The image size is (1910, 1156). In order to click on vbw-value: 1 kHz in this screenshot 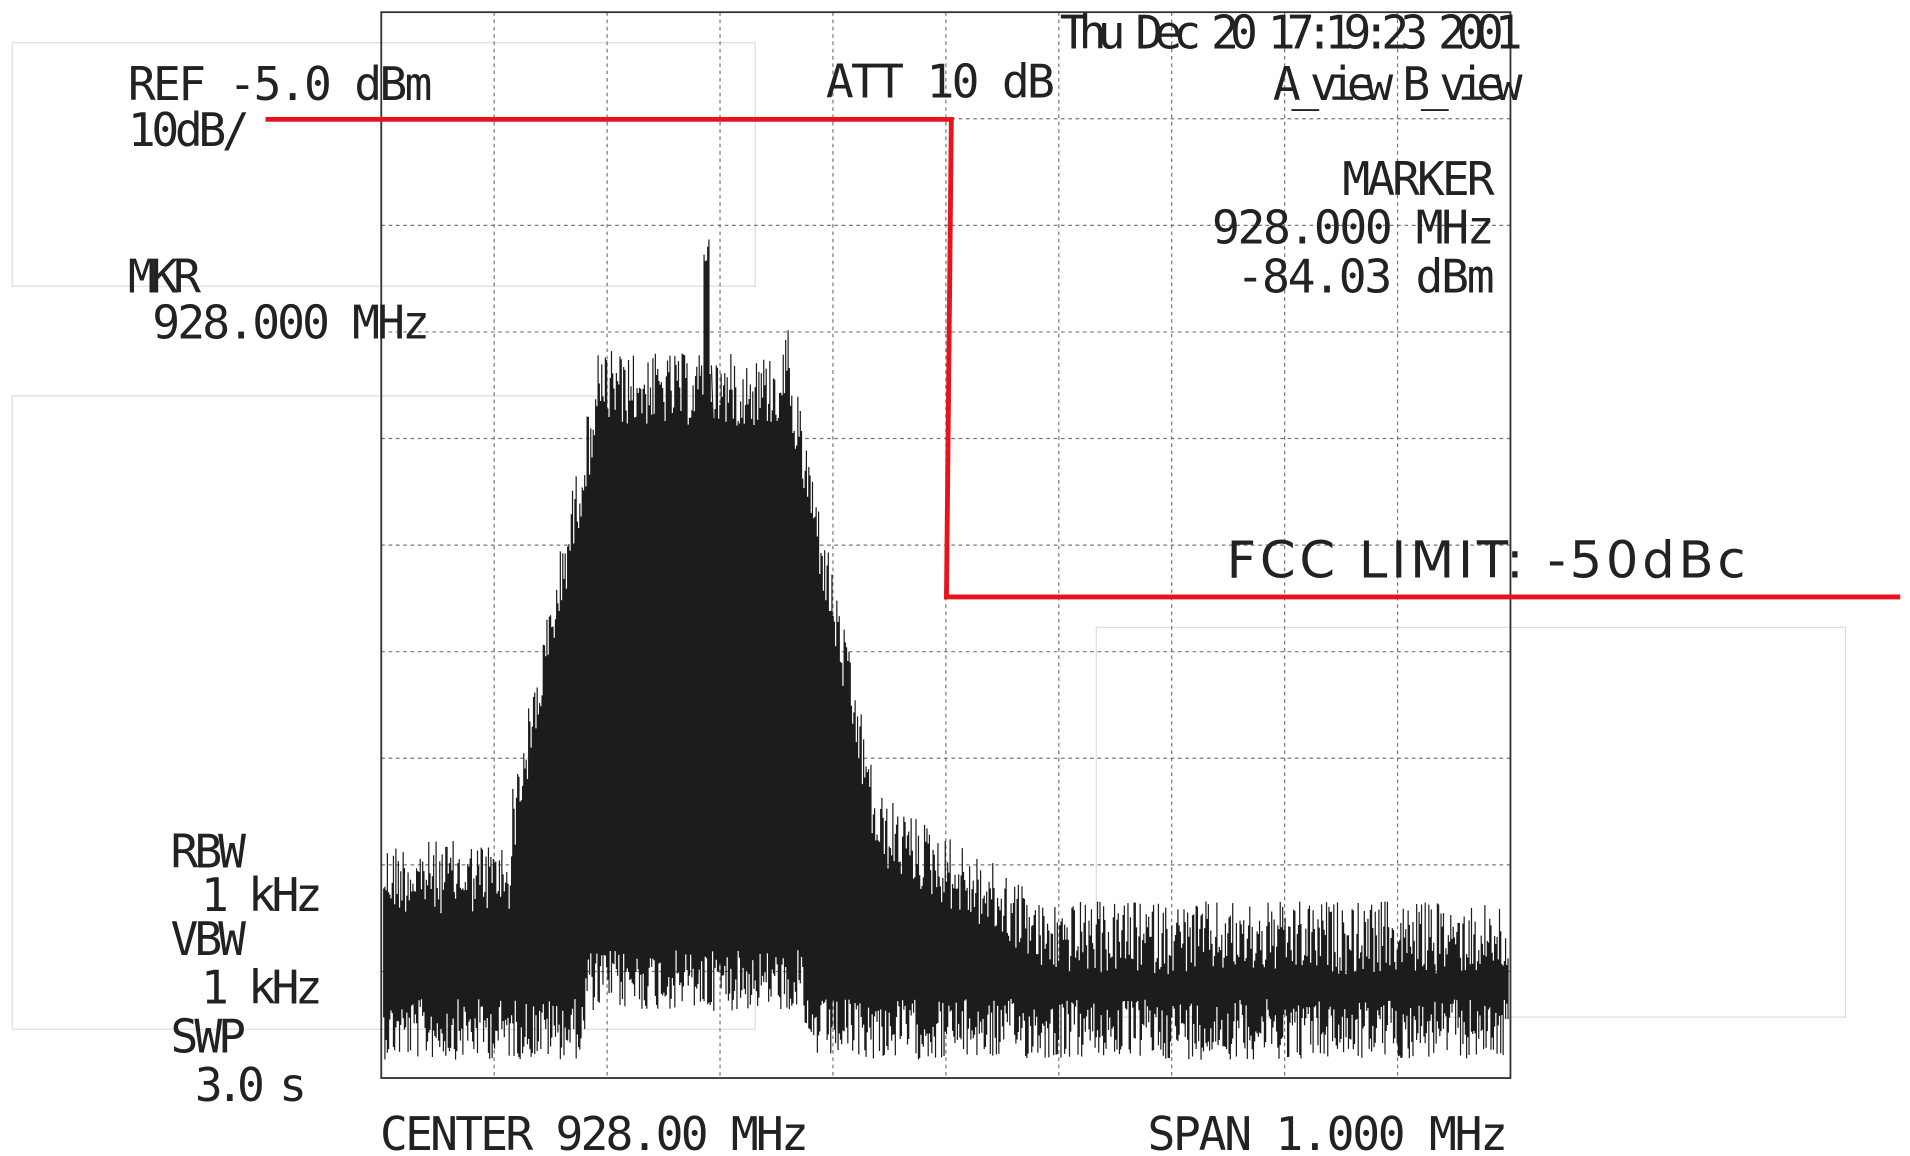, I will do `click(262, 988)`.